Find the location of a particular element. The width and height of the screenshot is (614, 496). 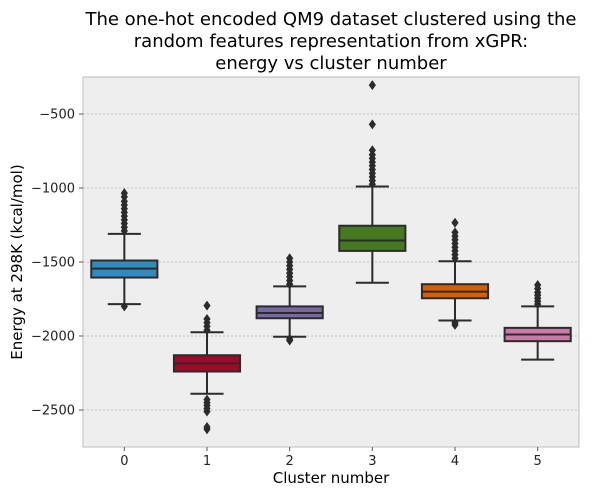

x-tick-label: 4 is located at coordinates (455, 461).